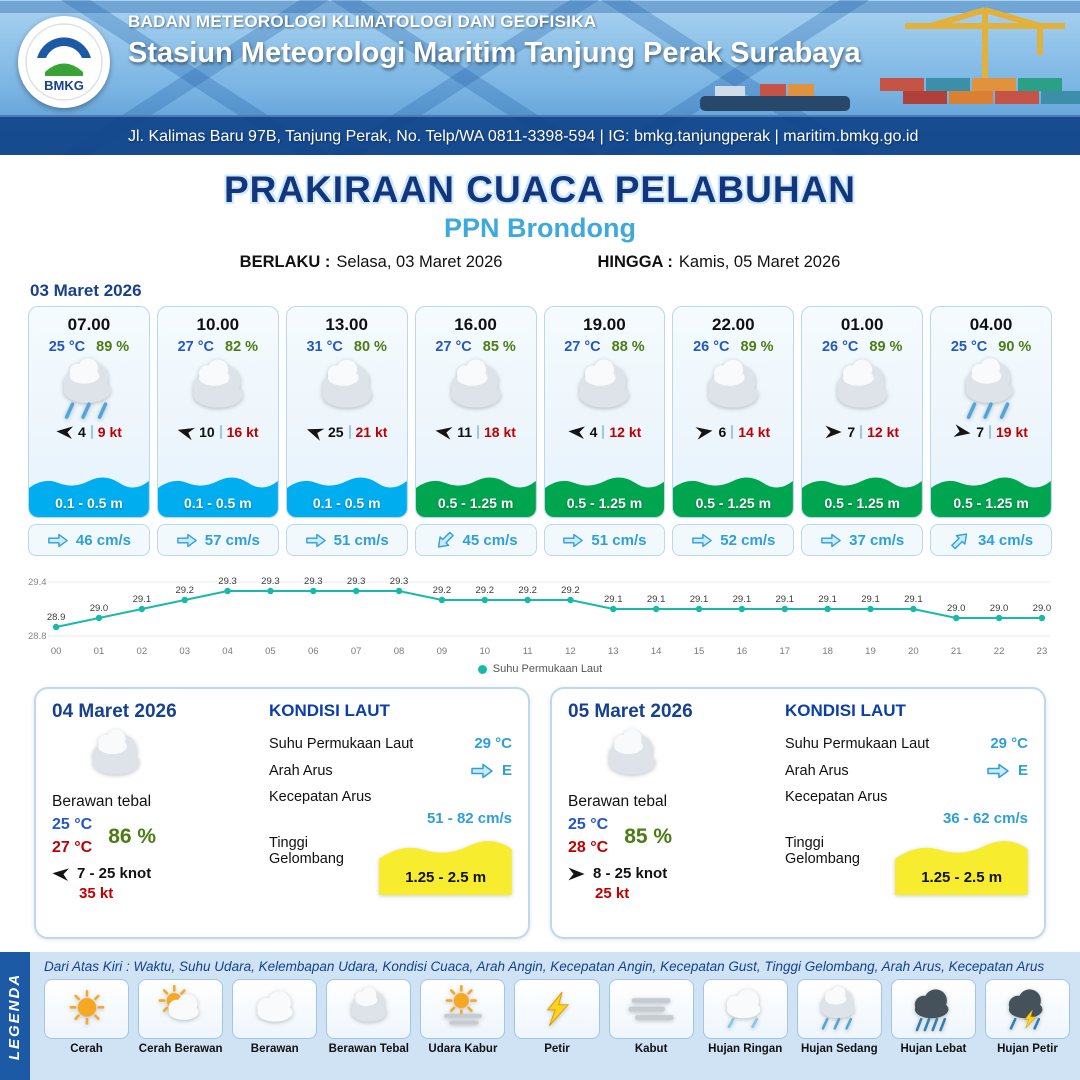 The height and width of the screenshot is (1080, 1080). Describe the element at coordinates (956, 651) in the screenshot. I see `svg-text: 21` at that location.